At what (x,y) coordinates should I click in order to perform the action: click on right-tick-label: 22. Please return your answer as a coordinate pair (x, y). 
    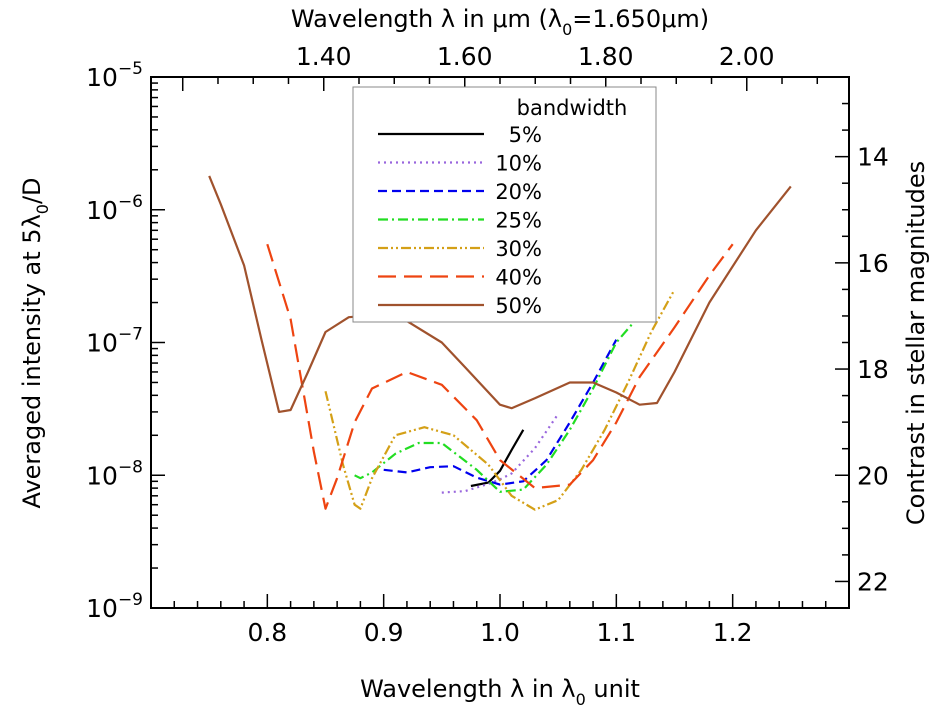
    Looking at the image, I should click on (873, 581).